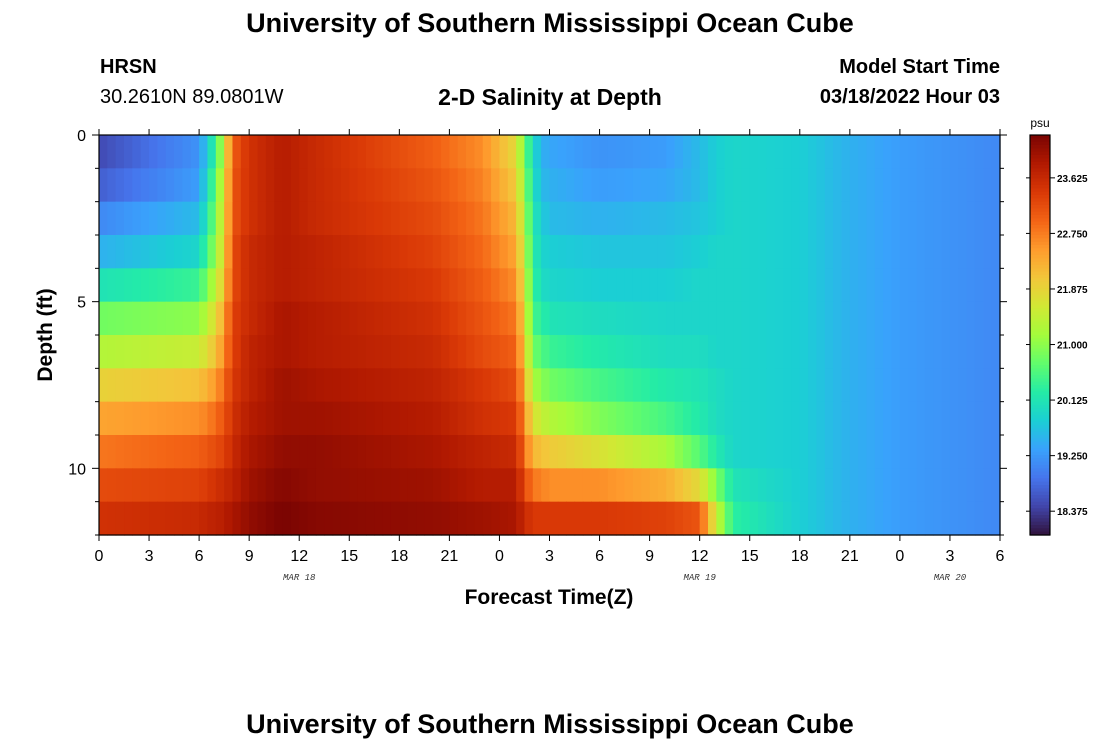 The width and height of the screenshot is (1100, 750). I want to click on x-tick-label: 3, so click(949, 556).